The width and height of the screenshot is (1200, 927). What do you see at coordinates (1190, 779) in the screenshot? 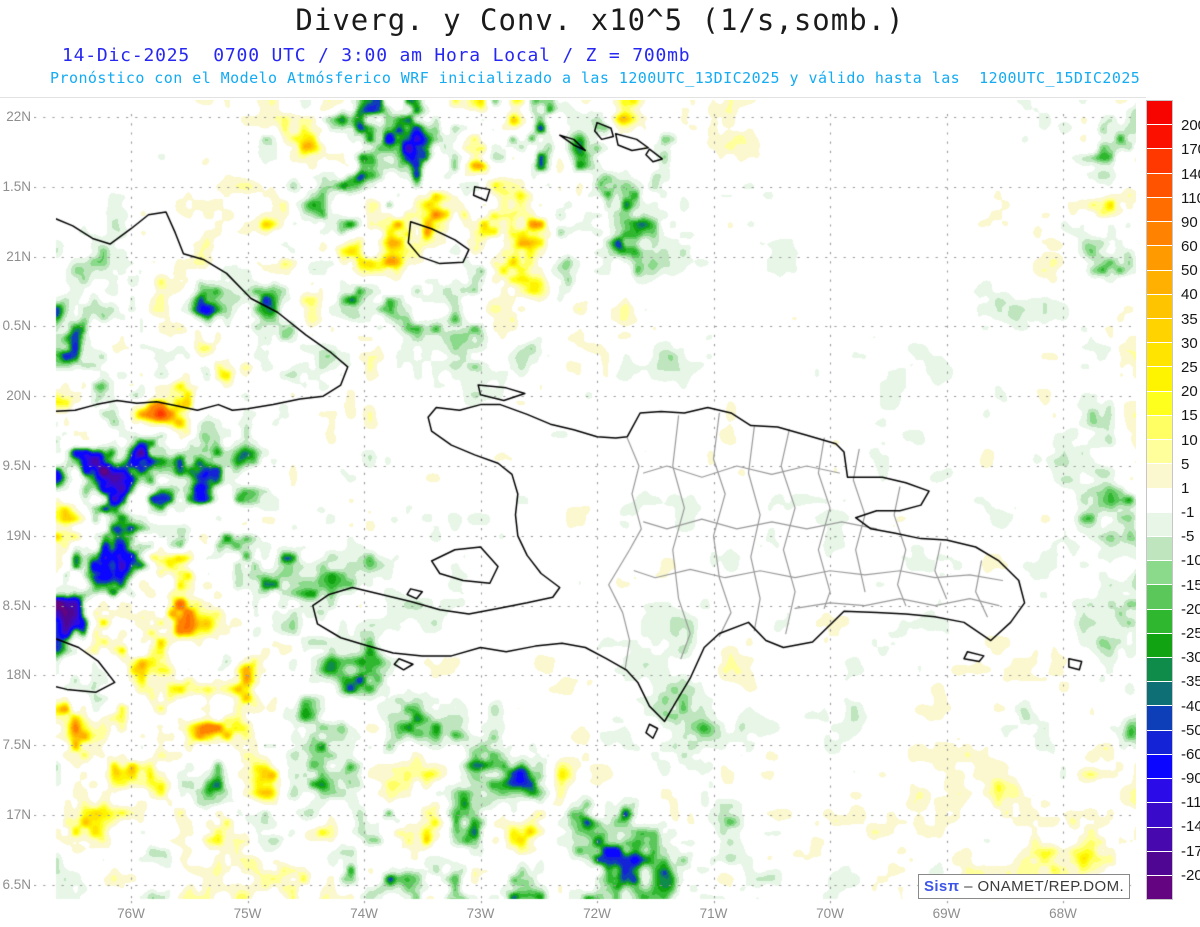
I see `colorbar-tick-label: -90` at bounding box center [1190, 779].